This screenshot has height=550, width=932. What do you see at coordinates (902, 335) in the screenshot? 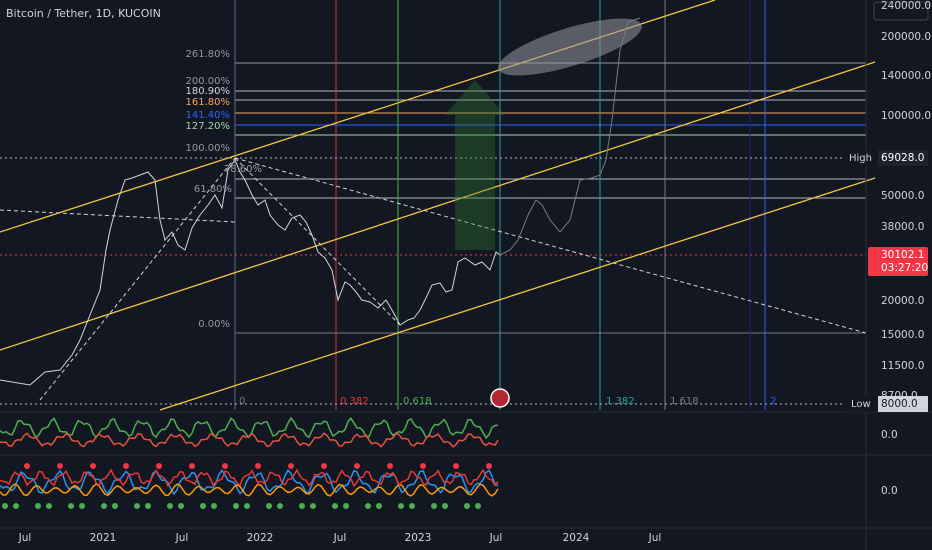
I see `price-label: 15000.0` at bounding box center [902, 335].